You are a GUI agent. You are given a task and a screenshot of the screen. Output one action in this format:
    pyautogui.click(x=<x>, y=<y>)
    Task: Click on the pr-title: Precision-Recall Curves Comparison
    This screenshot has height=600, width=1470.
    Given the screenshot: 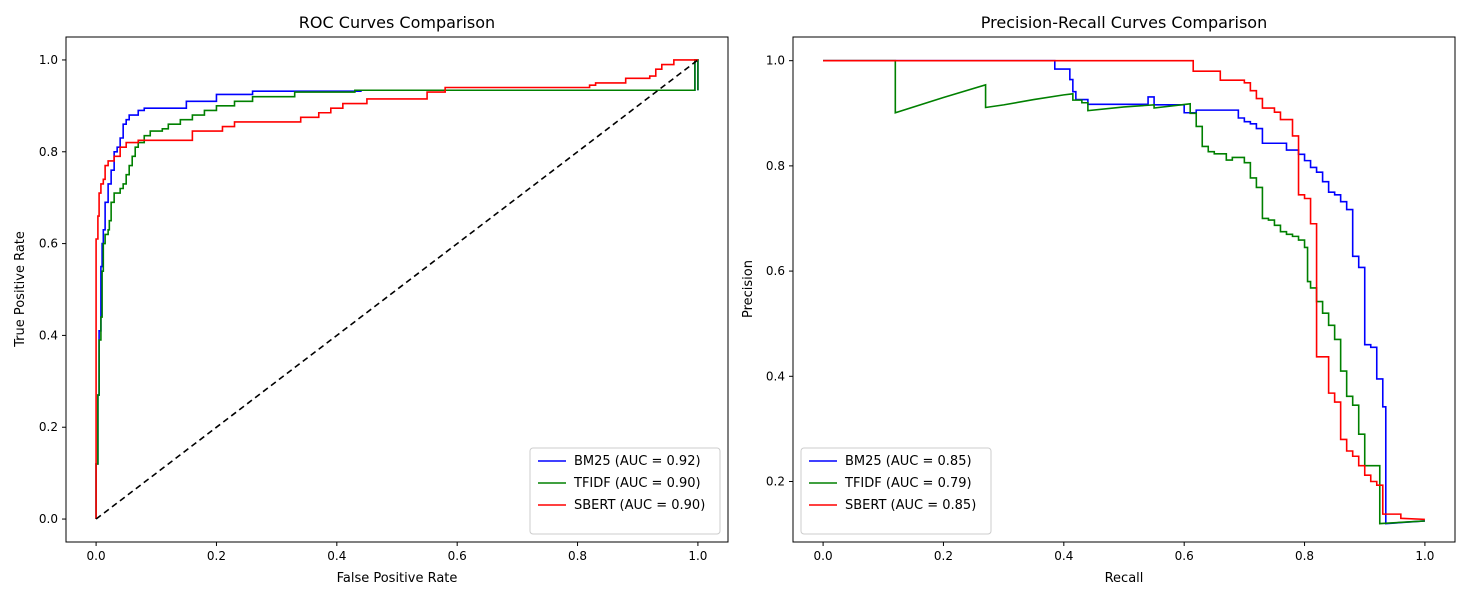 What is the action you would take?
    pyautogui.click(x=1124, y=22)
    